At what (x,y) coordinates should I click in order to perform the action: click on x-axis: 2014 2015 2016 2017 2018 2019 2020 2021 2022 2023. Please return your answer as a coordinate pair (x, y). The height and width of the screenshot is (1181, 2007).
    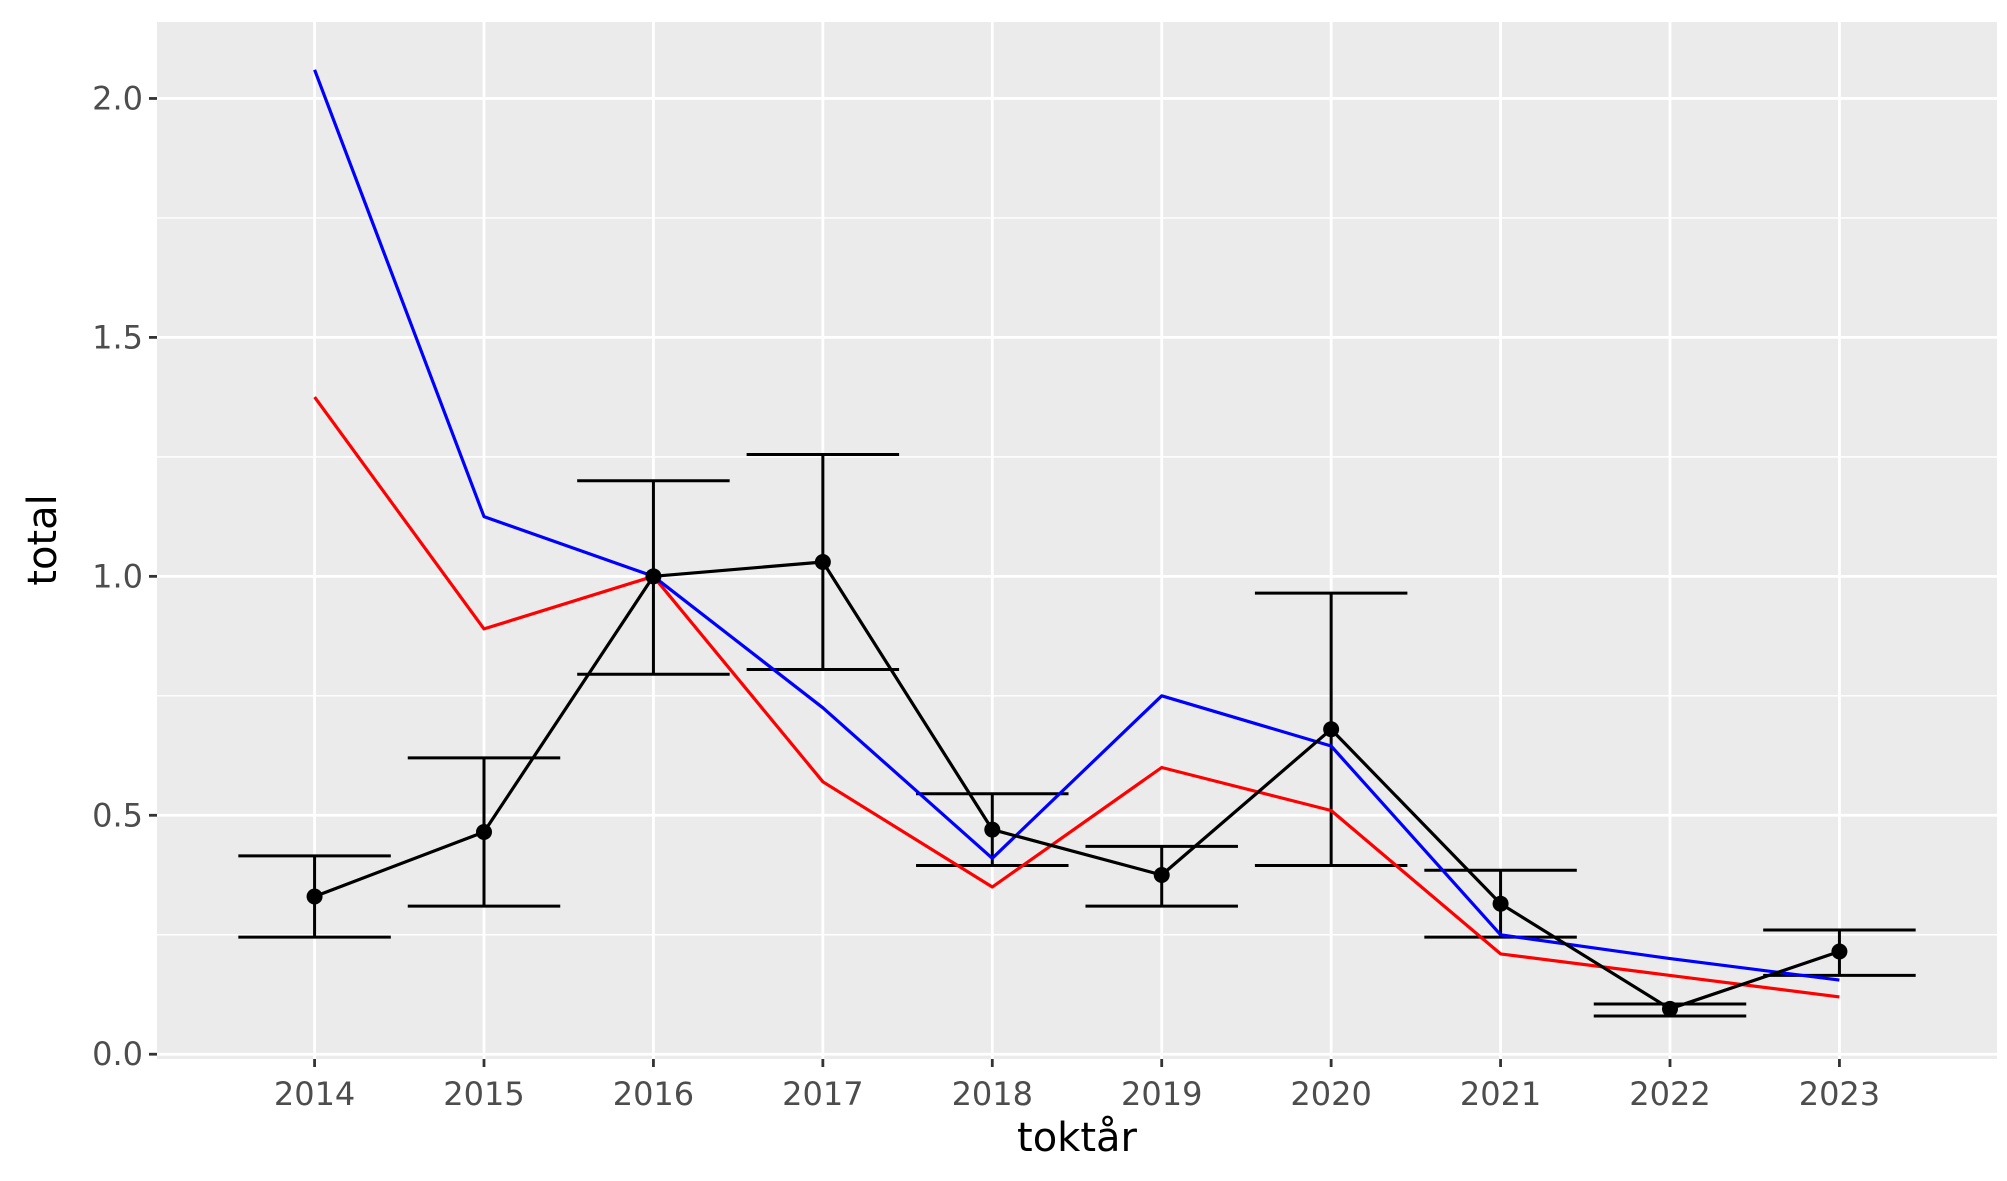
    Looking at the image, I should click on (1077, 1086).